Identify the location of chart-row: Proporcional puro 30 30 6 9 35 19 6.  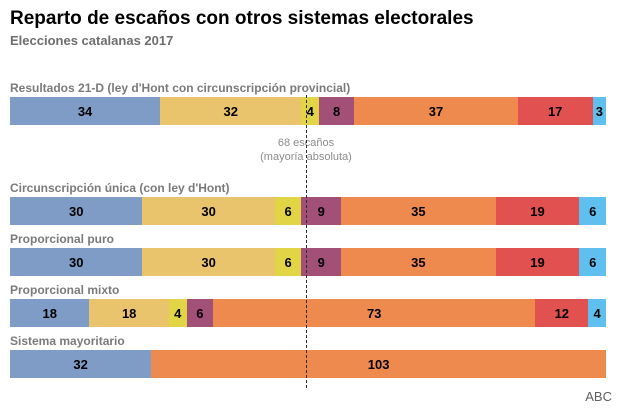
(308, 254).